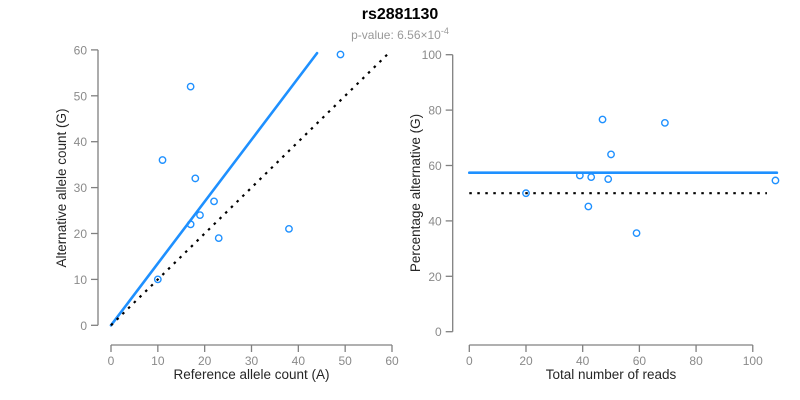 Image resolution: width=800 pixels, height=400 pixels. What do you see at coordinates (400, 14) in the screenshot?
I see `figure-title: rs2881130` at bounding box center [400, 14].